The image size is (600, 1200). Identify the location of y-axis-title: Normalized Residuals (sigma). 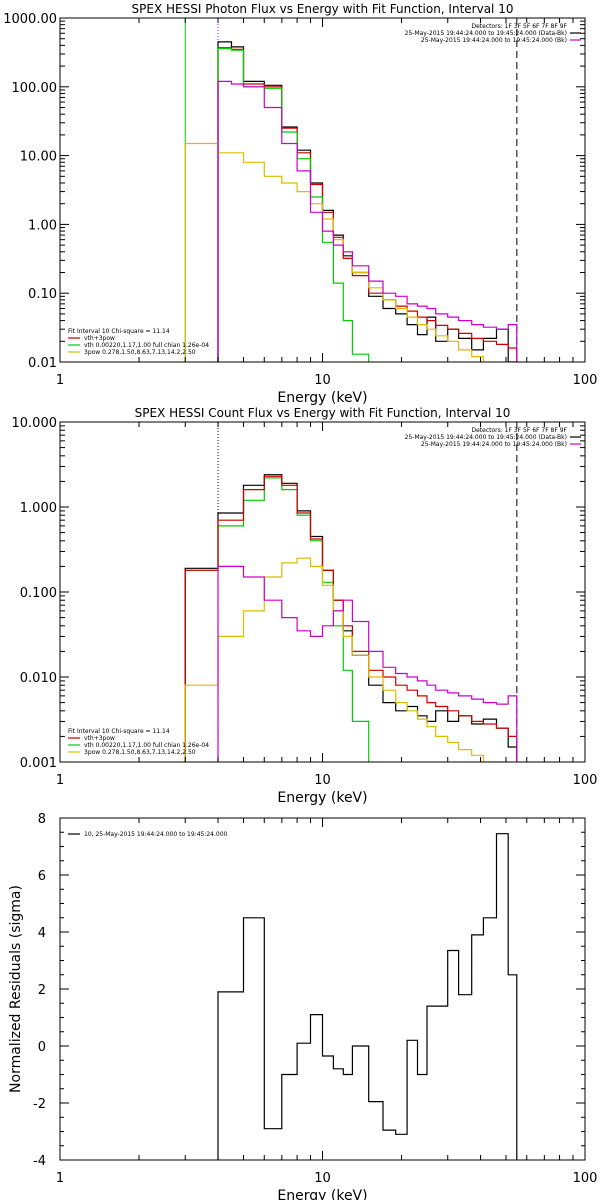
(16, 989).